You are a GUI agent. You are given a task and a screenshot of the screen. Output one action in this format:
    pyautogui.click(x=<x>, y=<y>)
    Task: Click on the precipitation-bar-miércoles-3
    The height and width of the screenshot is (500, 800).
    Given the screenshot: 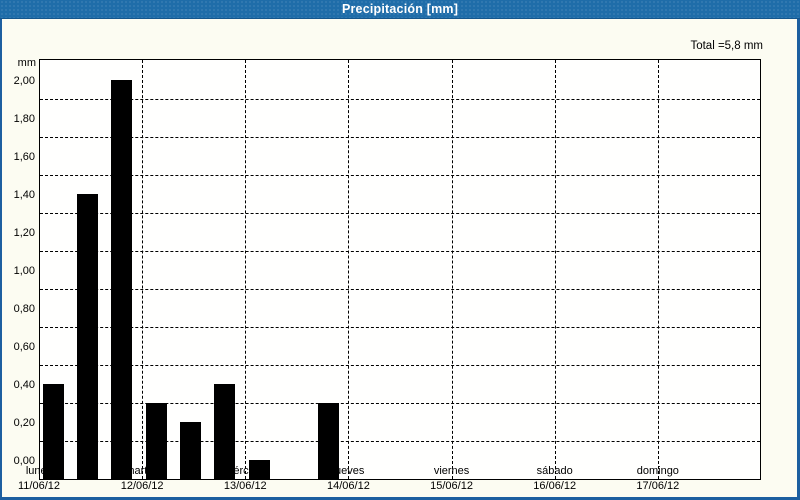 What is the action you would take?
    pyautogui.click(x=328, y=441)
    